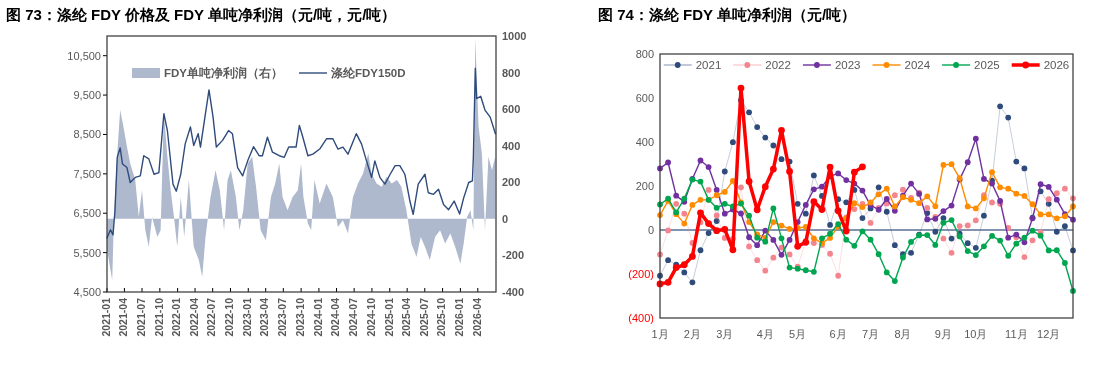 The height and width of the screenshot is (385, 1094). Describe the element at coordinates (513, 255) in the screenshot. I see `y2-tick-label: -200` at that location.